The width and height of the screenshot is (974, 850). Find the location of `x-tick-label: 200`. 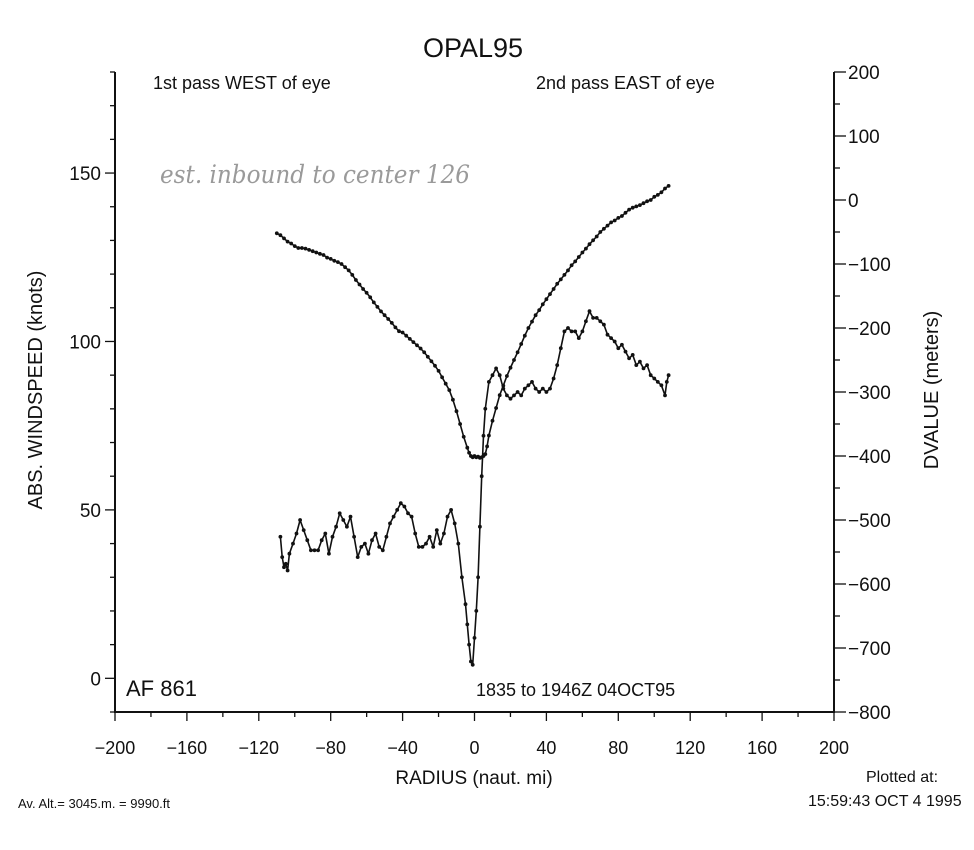

x-tick-label: 200 is located at coordinates (834, 748).